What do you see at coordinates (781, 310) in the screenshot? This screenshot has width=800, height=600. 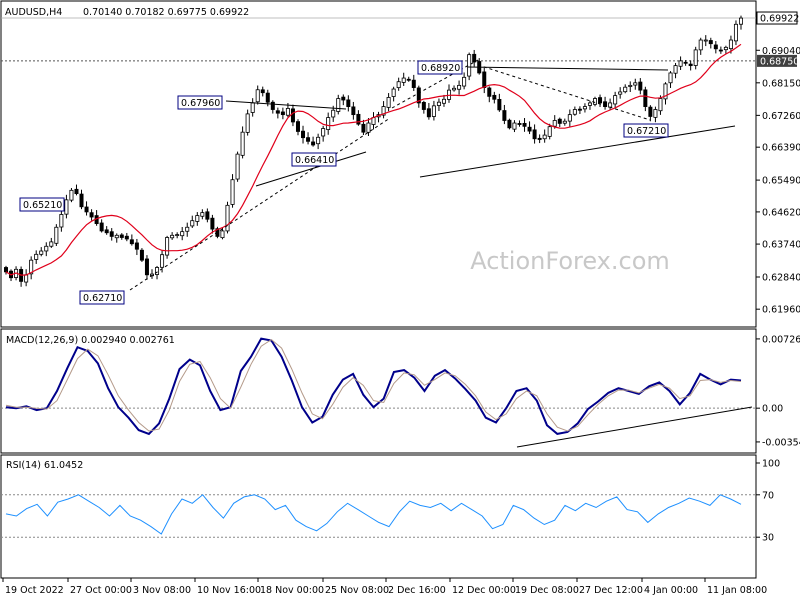 I see `price-tick-label: 0.61960` at bounding box center [781, 310].